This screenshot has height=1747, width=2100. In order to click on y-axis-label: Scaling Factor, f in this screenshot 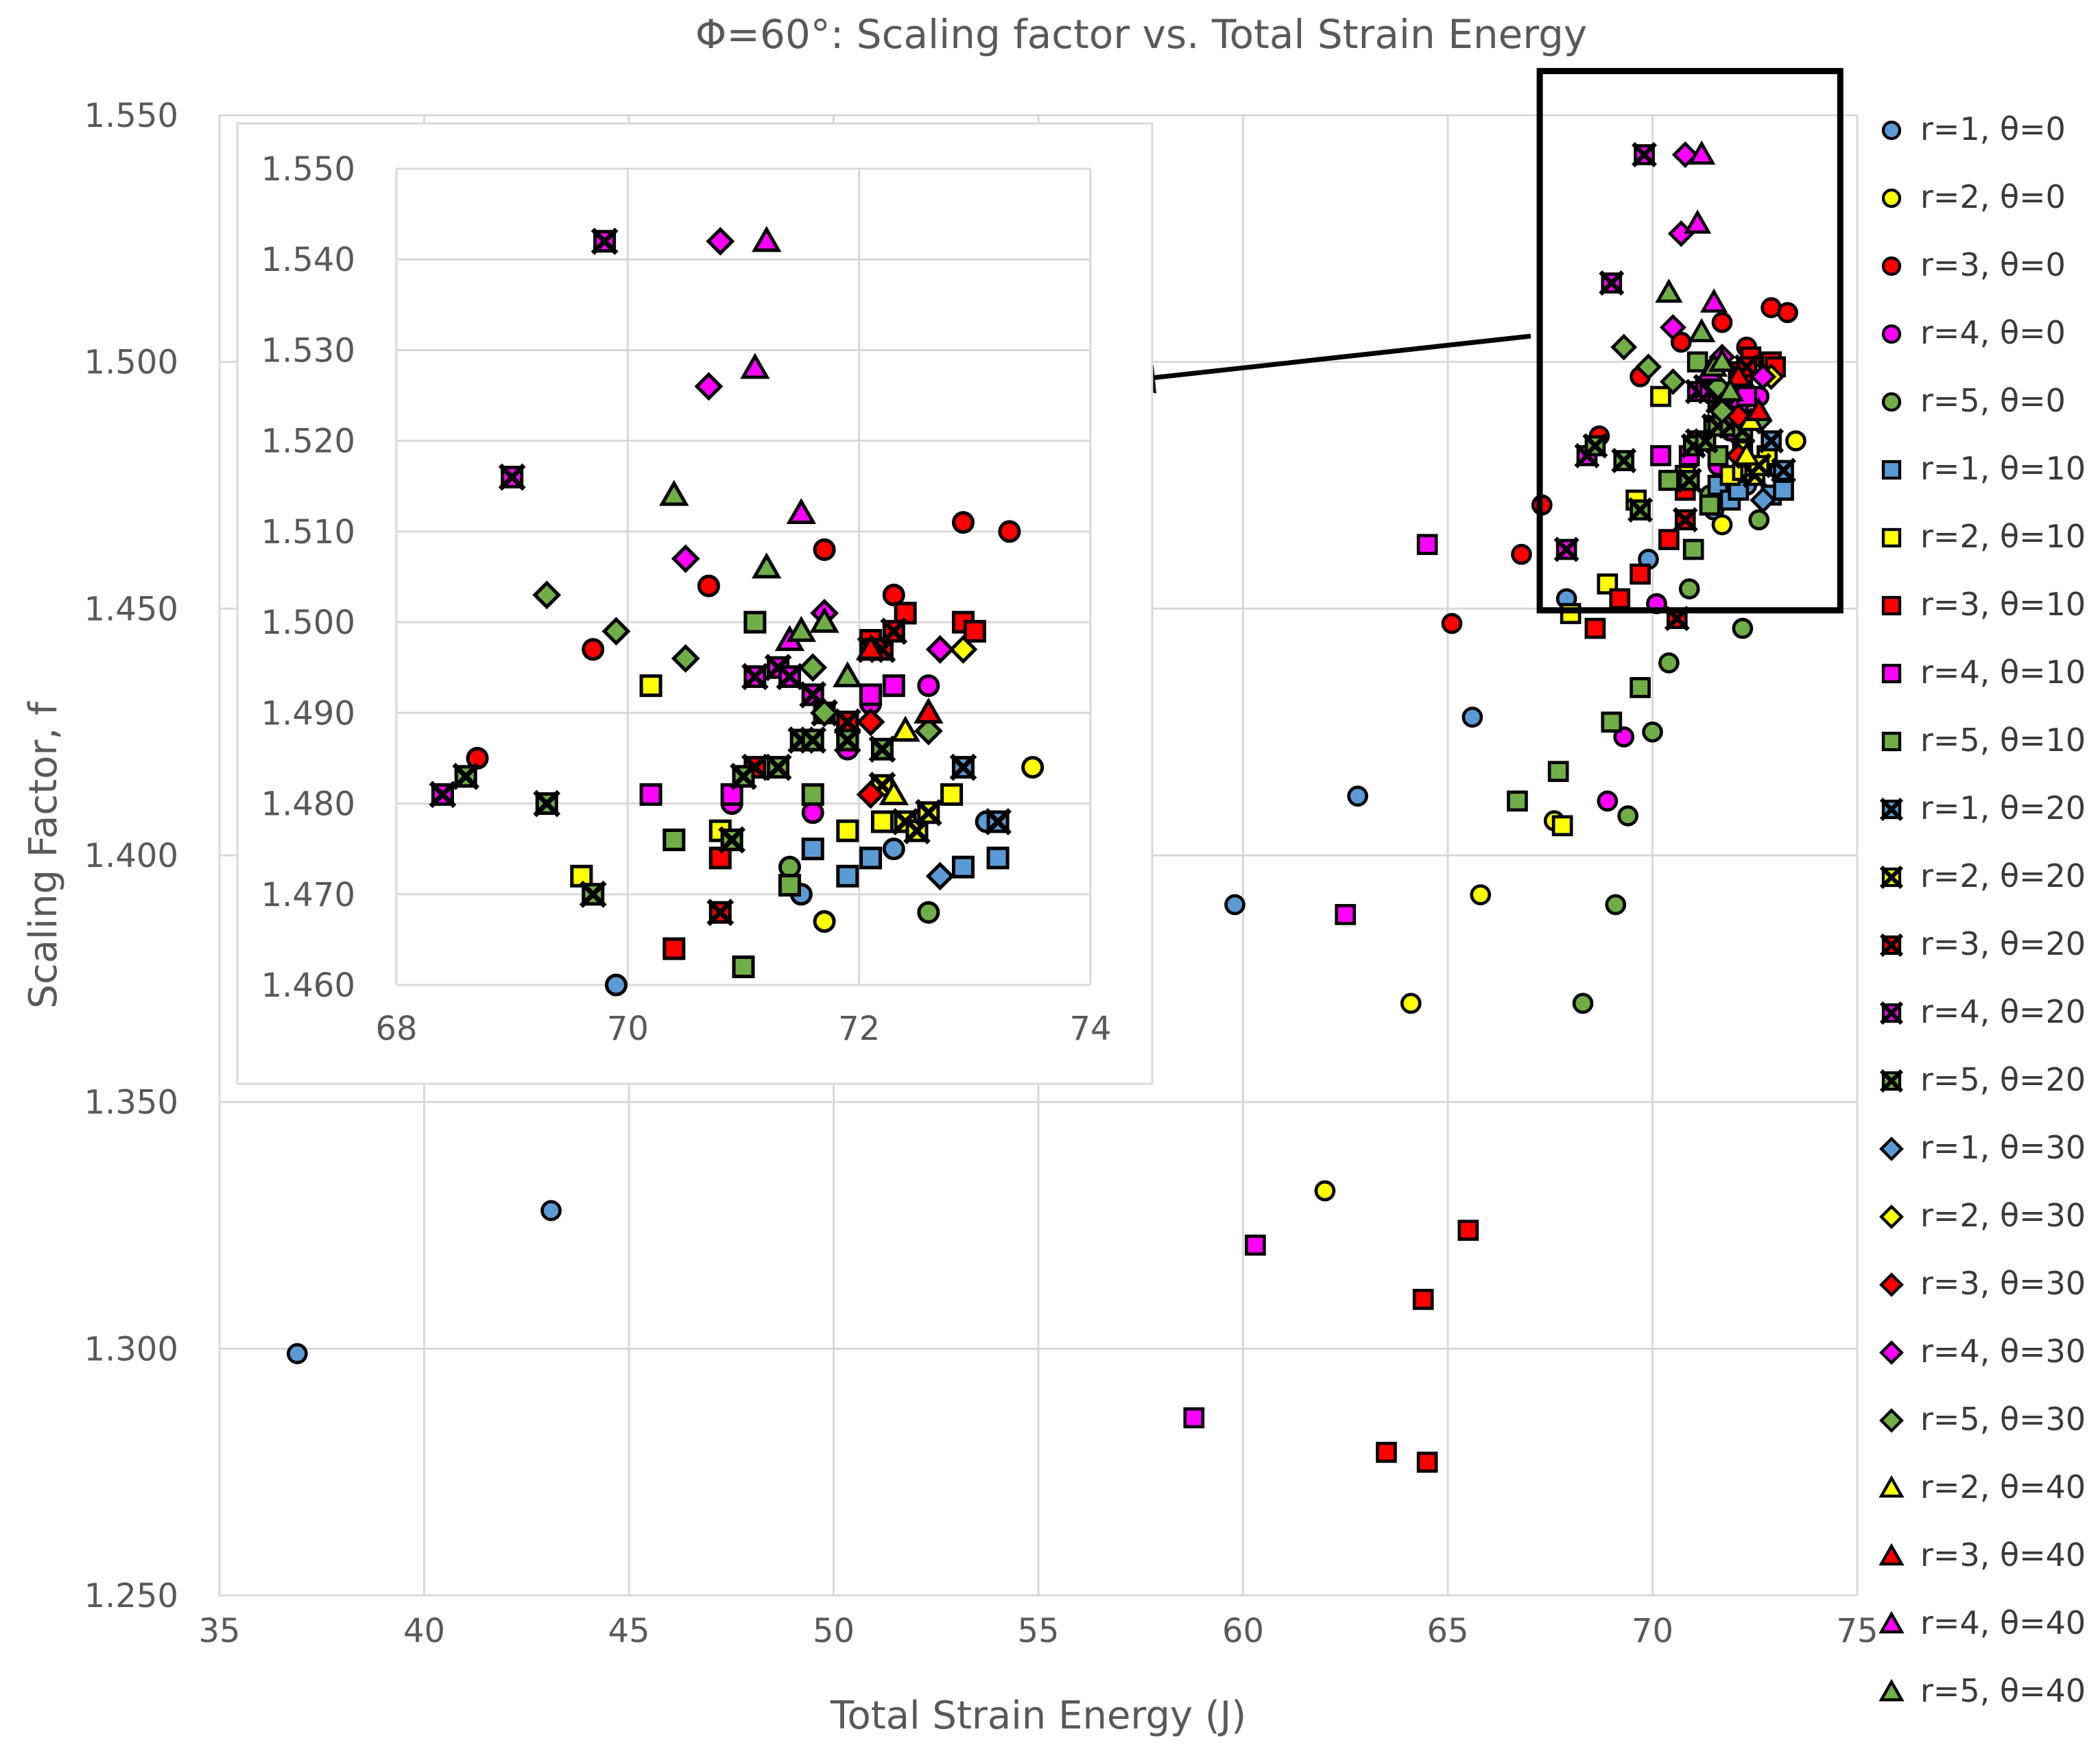, I will do `click(43, 855)`.